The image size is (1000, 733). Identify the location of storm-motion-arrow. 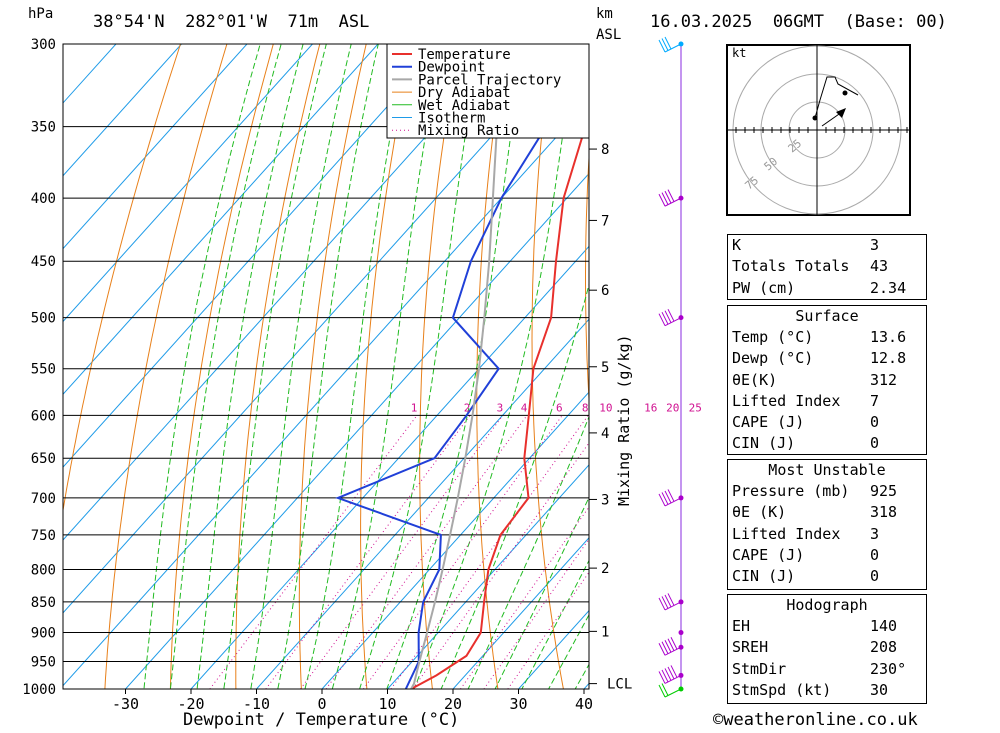
(841, 113).